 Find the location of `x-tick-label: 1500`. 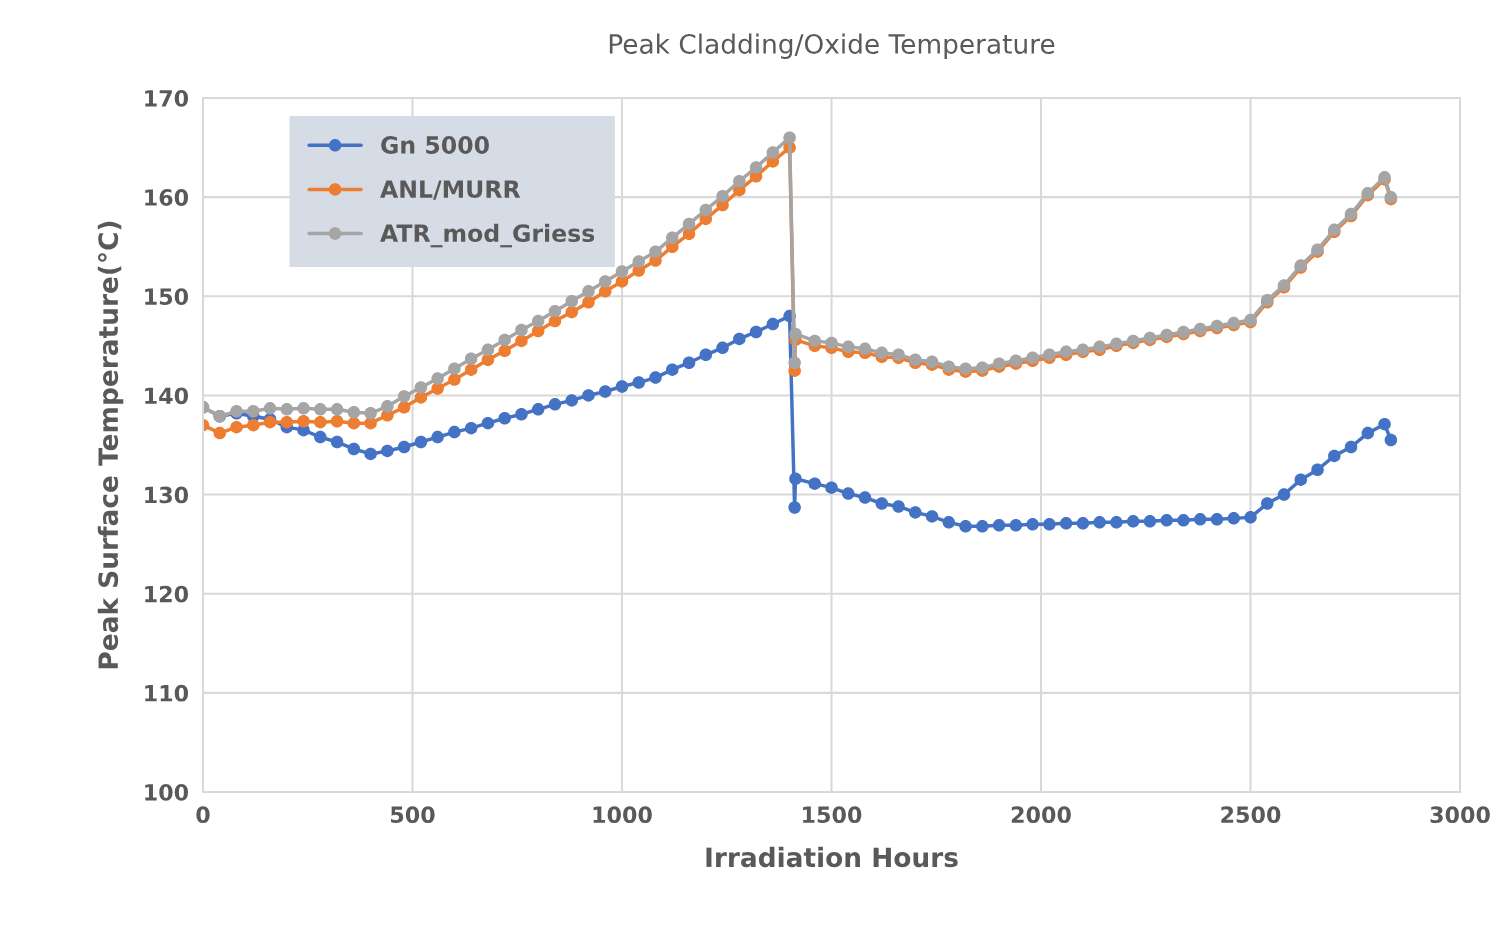

x-tick-label: 1500 is located at coordinates (832, 815).